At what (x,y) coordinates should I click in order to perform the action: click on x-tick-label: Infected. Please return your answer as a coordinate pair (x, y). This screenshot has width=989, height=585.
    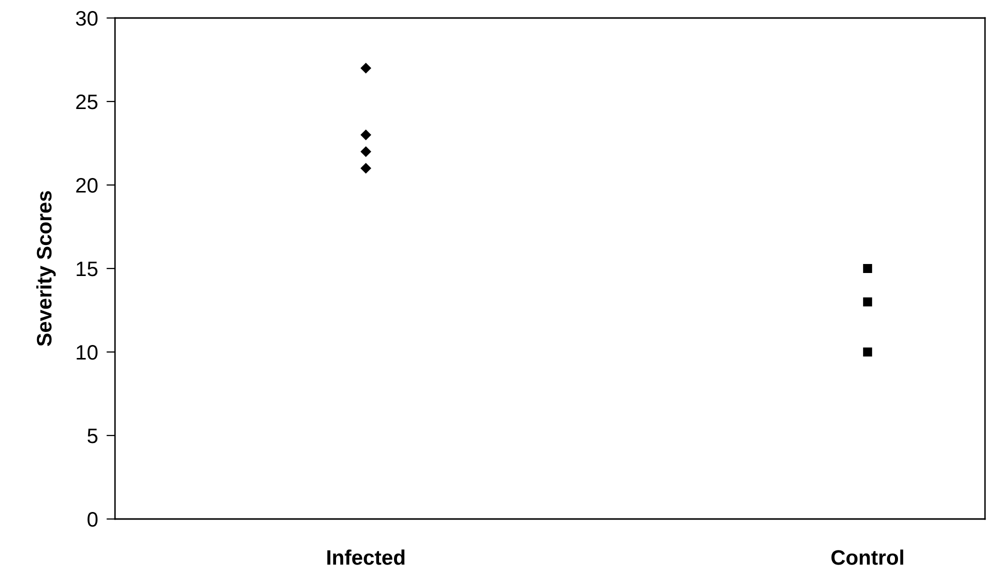
    Looking at the image, I should click on (365, 557).